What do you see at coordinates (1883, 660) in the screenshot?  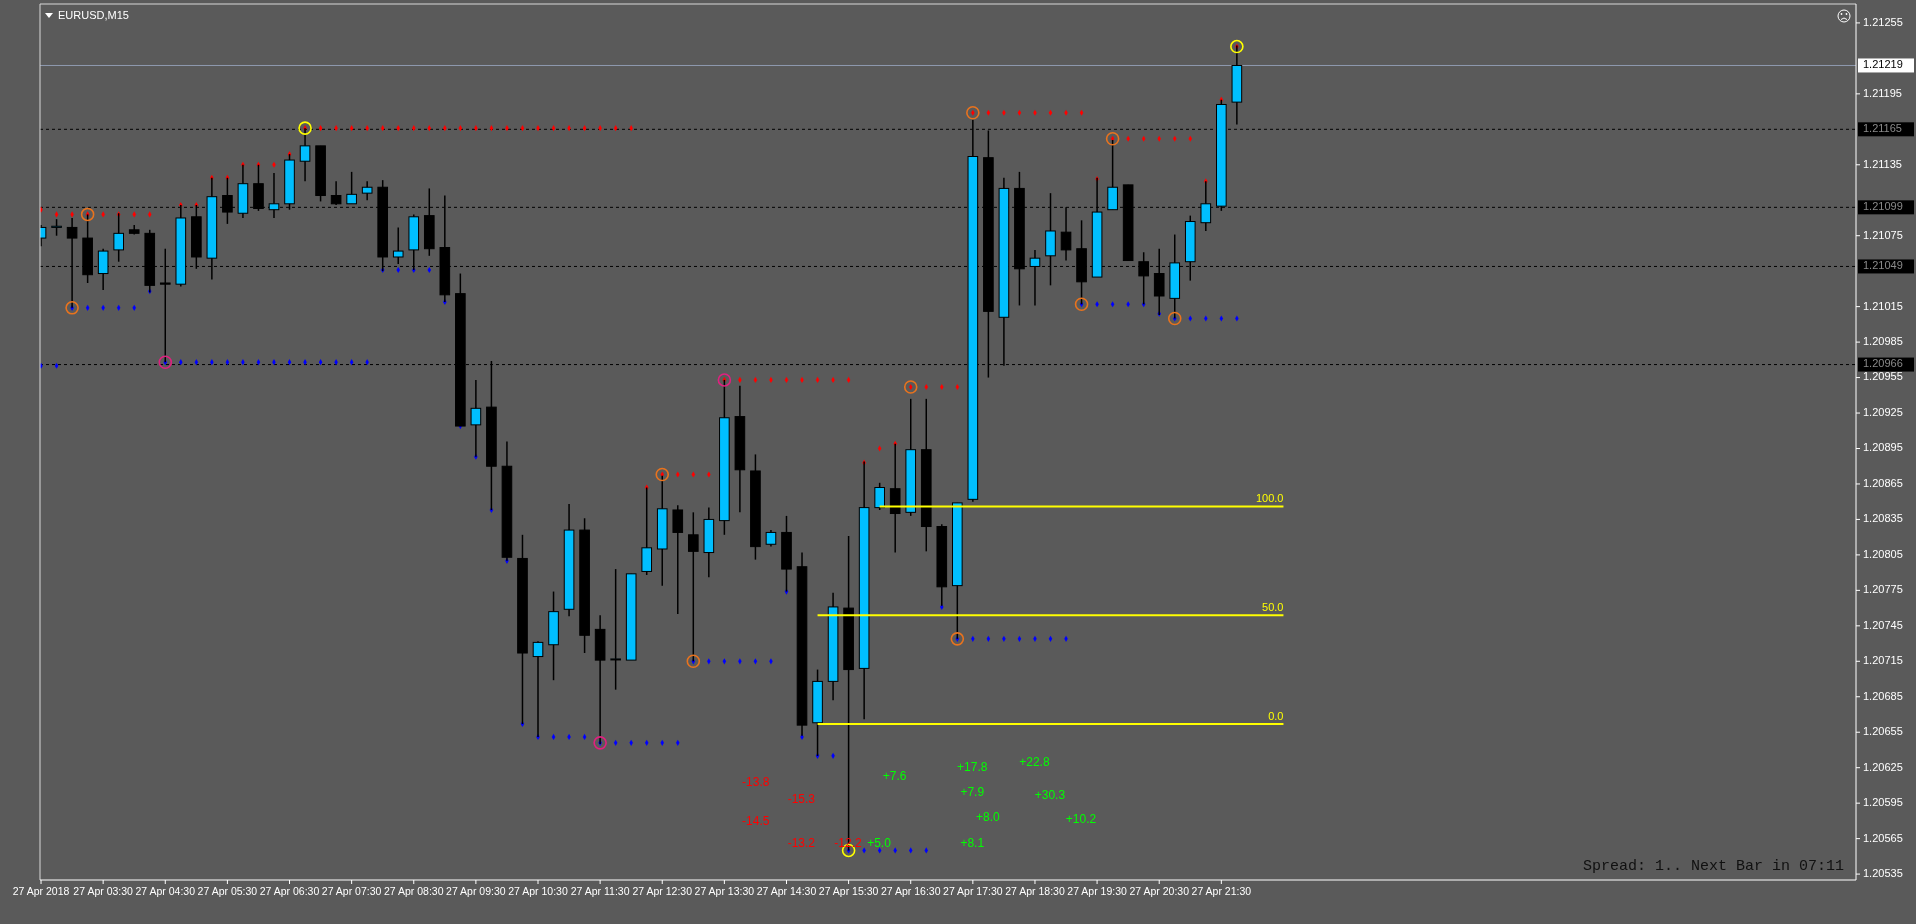 I see `y-tick-label: 1.20715` at bounding box center [1883, 660].